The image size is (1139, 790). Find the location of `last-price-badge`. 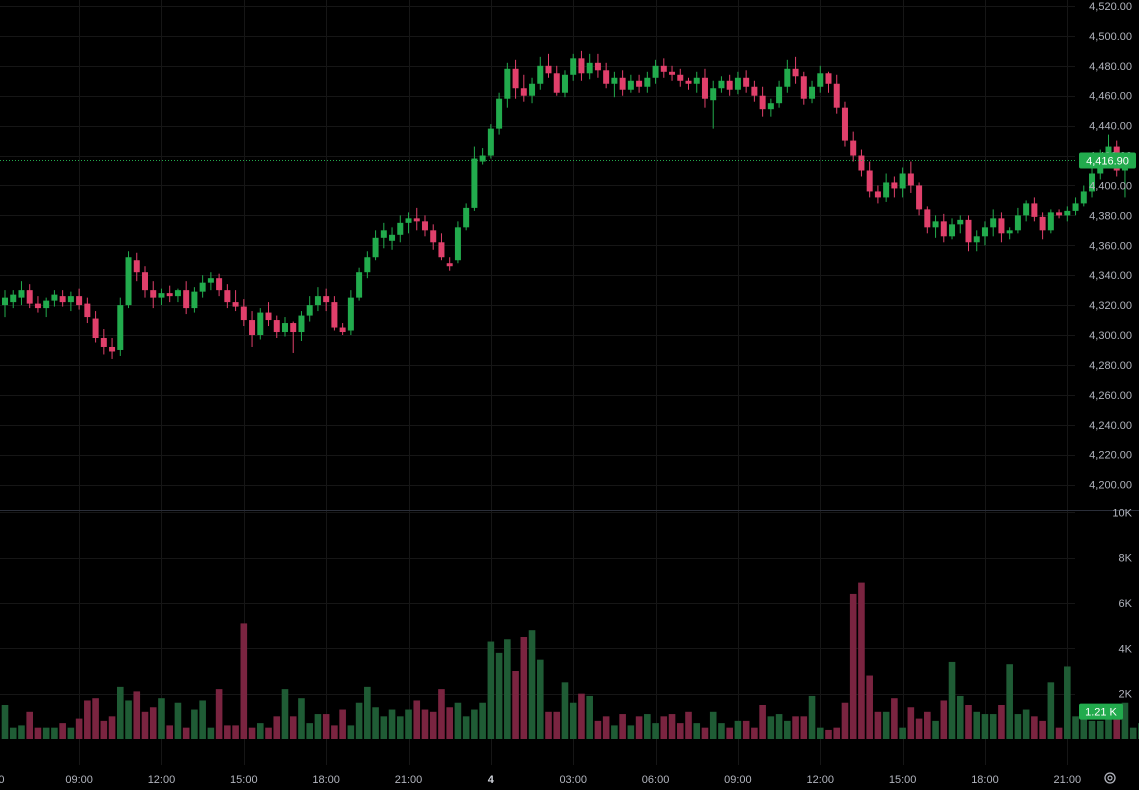

last-price-badge is located at coordinates (1107, 160).